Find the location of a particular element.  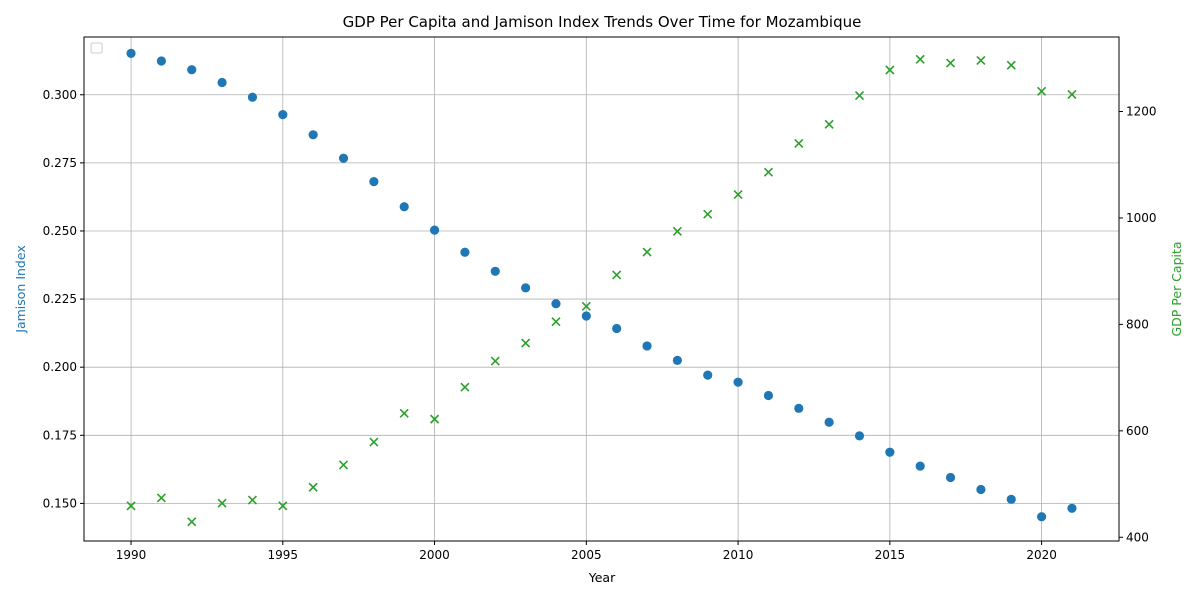

left-y-axis-ticks: 0.150 0.175 0.200 0.225 0.250 0.275 0.300 is located at coordinates (63, 299).